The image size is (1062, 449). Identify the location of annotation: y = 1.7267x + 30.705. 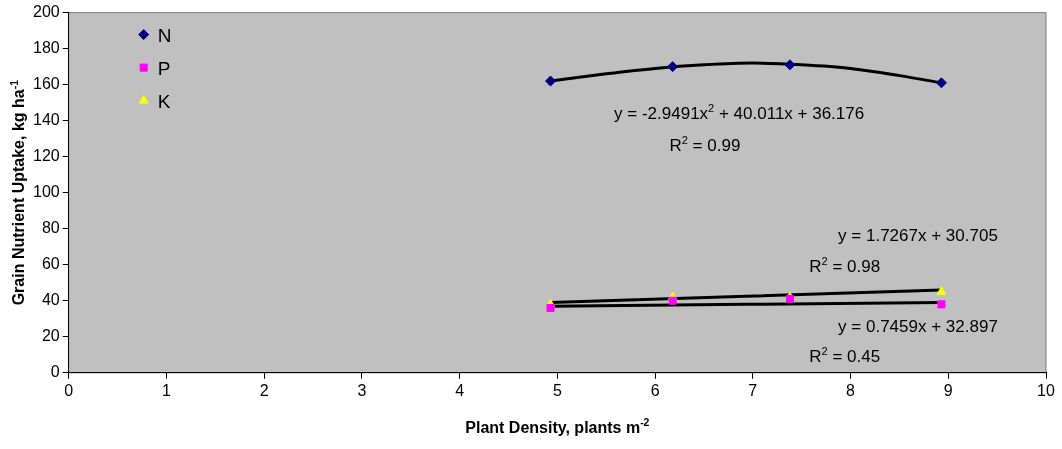
(918, 235).